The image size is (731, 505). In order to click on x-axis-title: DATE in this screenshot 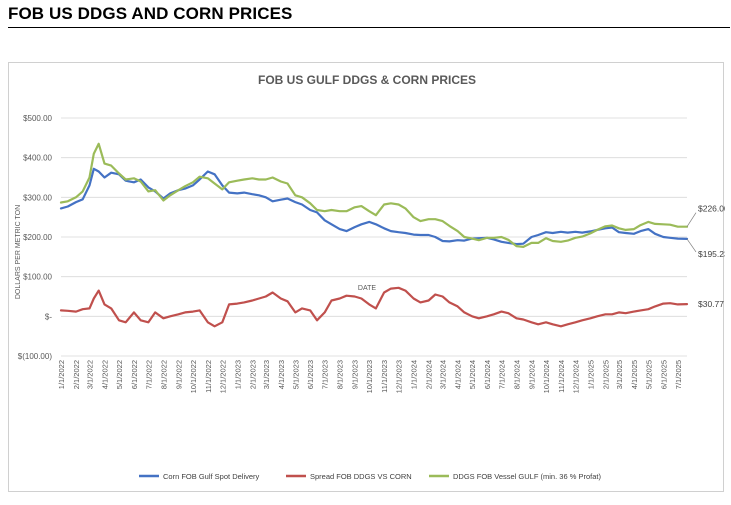, I will do `click(367, 288)`.